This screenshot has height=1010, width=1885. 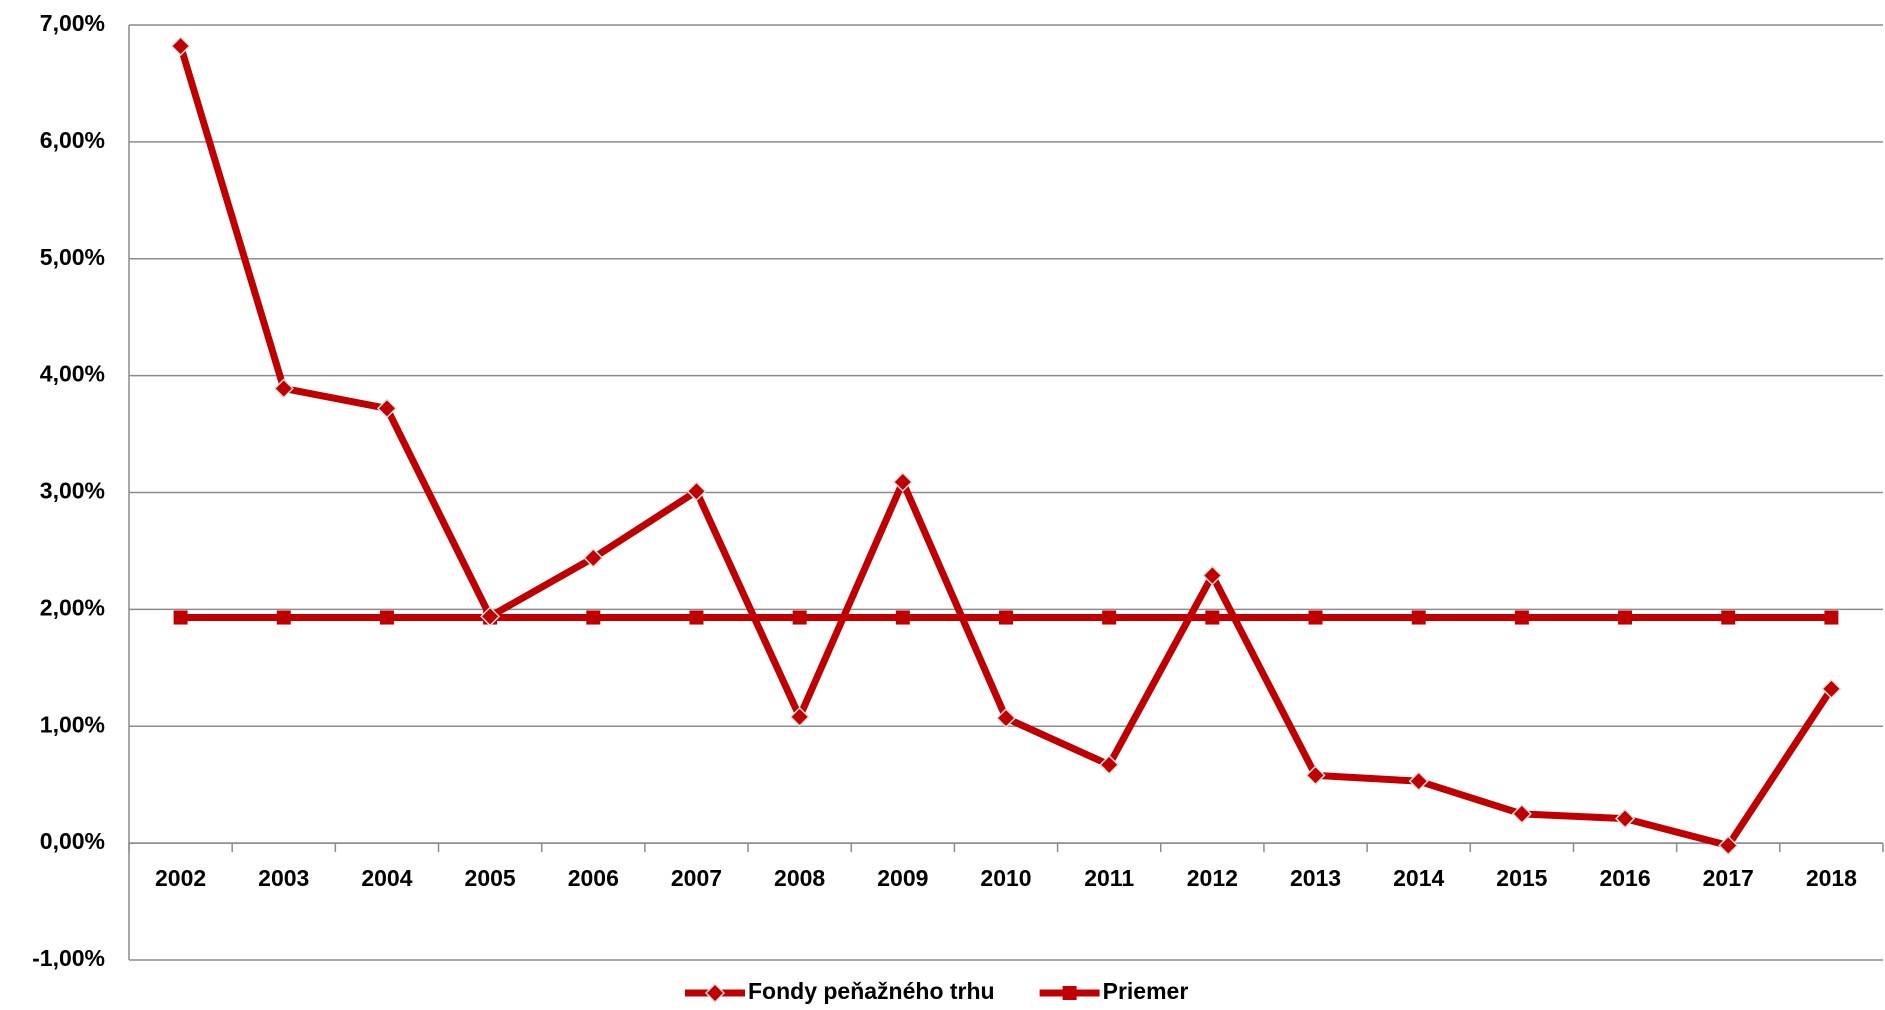 I want to click on x-tick-label: 2007, so click(x=696, y=878).